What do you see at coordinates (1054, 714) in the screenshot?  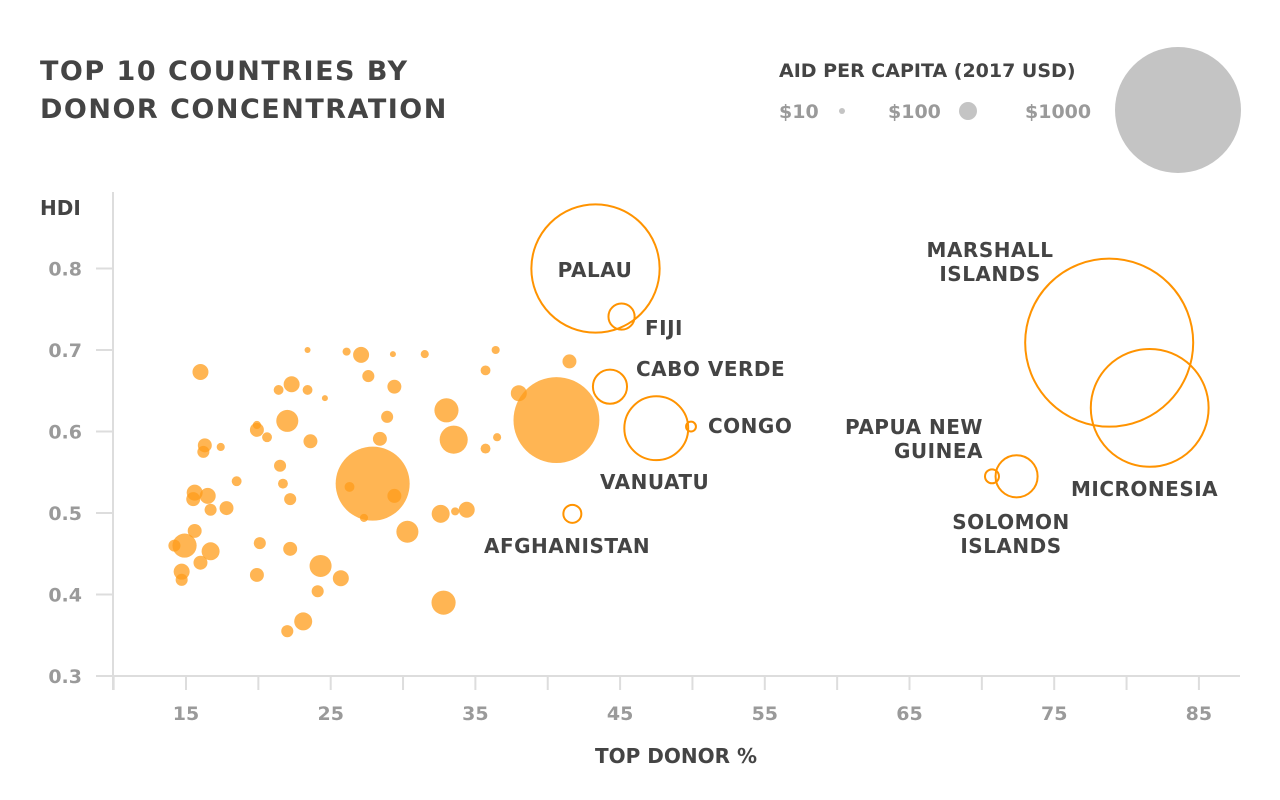 I see `x-tick-label: 75` at bounding box center [1054, 714].